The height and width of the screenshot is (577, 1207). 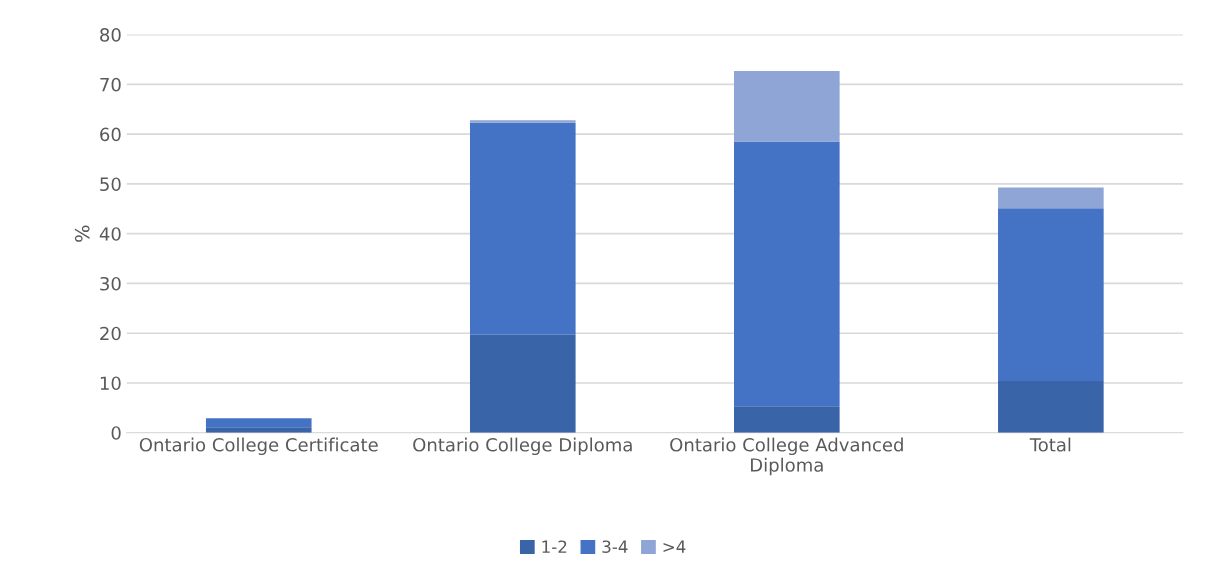 What do you see at coordinates (554, 546) in the screenshot?
I see `legend-label: 1-2` at bounding box center [554, 546].